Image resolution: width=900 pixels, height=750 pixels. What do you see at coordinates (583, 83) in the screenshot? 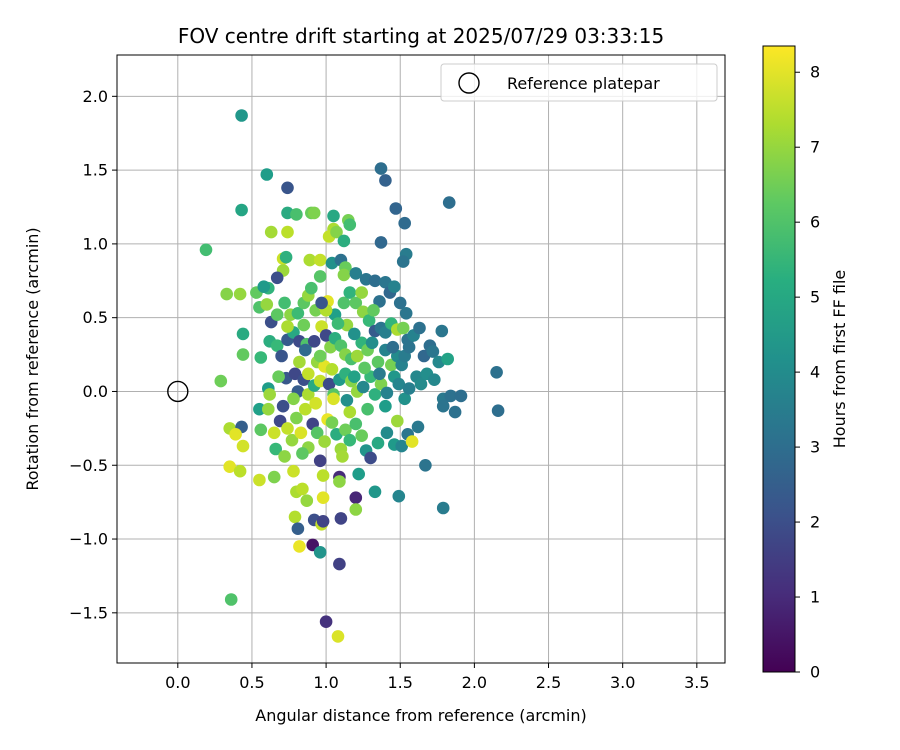
I see `legend-label-reference: Reference platepar` at bounding box center [583, 83].